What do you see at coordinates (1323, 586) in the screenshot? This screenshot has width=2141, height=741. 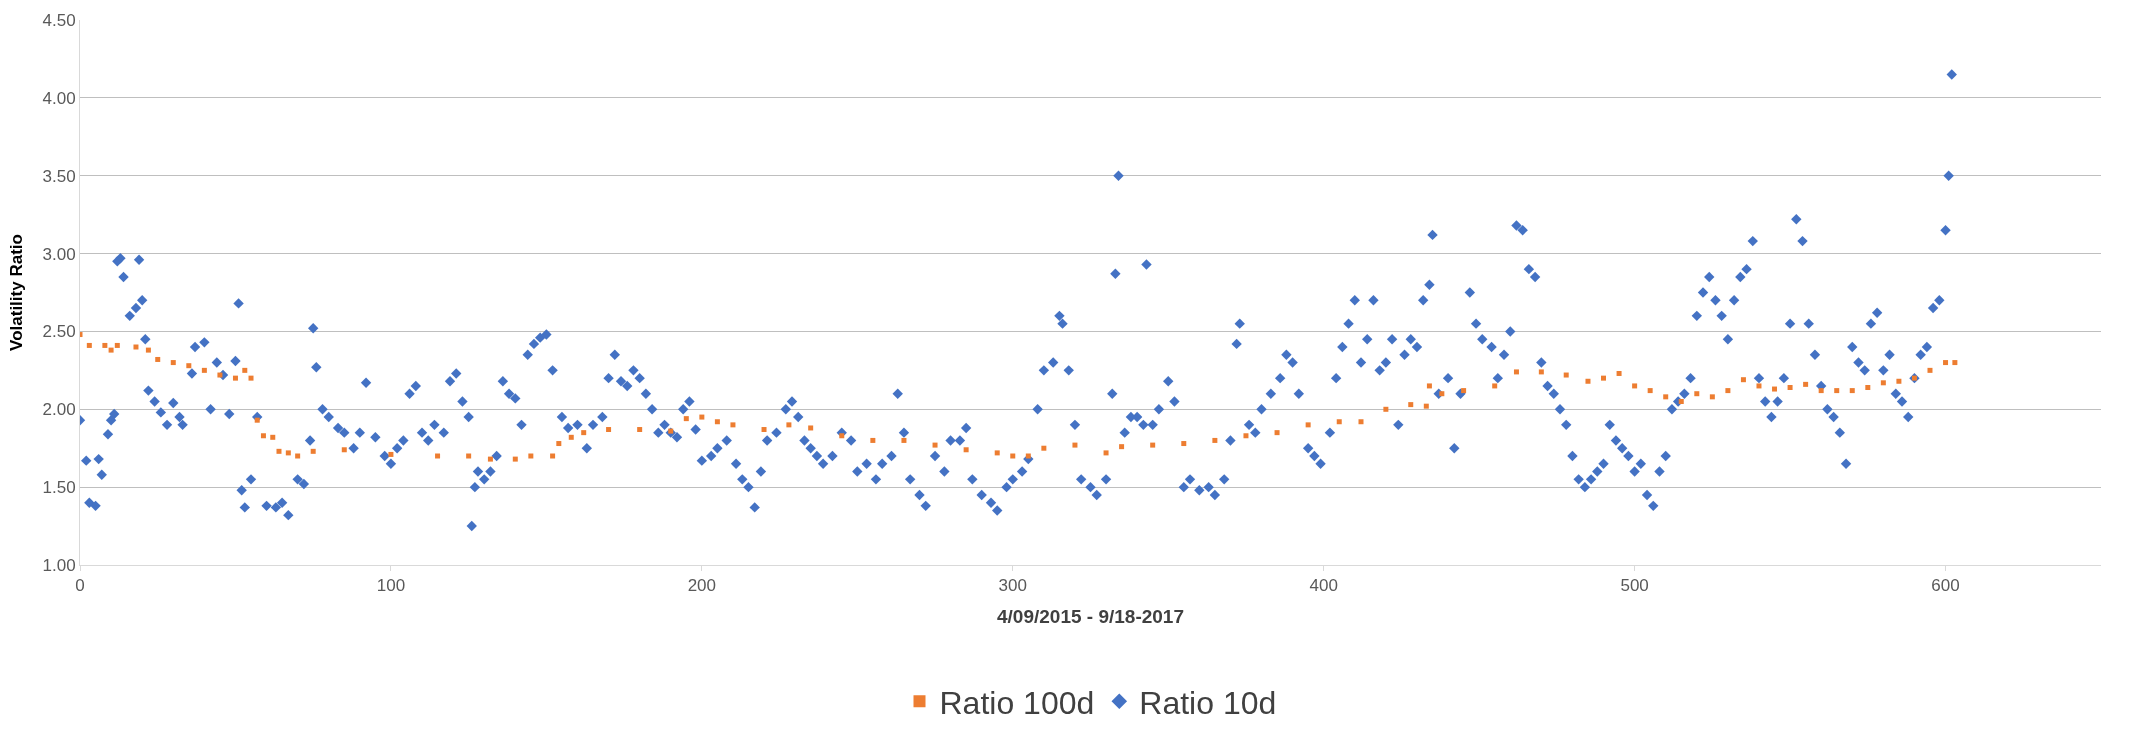 I see `x-tick-label: 400` at bounding box center [1323, 586].